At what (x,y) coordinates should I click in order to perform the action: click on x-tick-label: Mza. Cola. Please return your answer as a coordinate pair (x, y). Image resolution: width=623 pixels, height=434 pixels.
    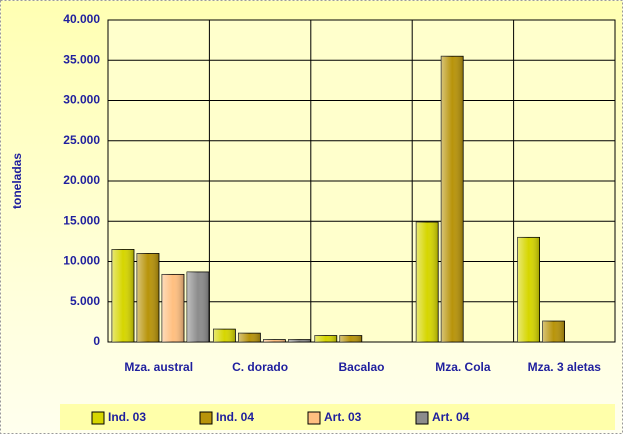
    Looking at the image, I should click on (463, 367).